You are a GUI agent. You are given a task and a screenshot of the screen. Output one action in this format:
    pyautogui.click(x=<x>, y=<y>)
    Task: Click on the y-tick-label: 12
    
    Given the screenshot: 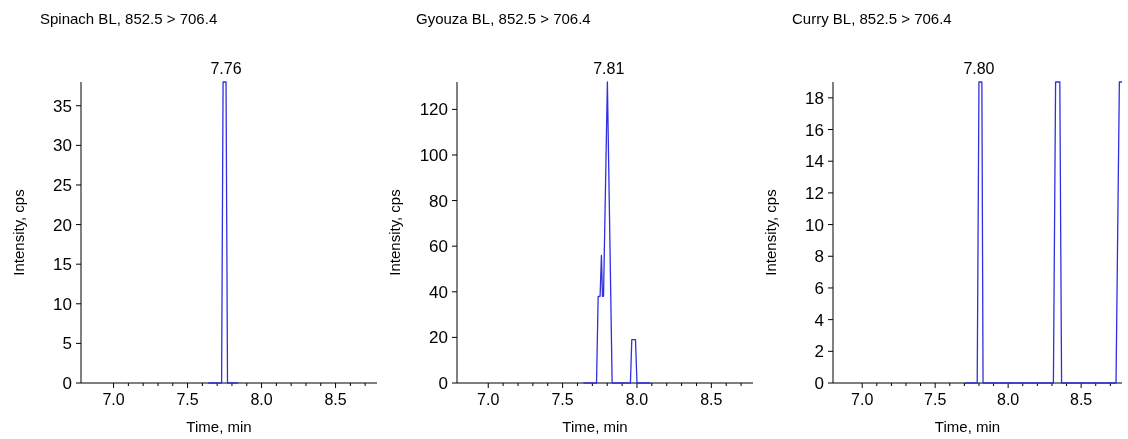 What is the action you would take?
    pyautogui.click(x=814, y=193)
    